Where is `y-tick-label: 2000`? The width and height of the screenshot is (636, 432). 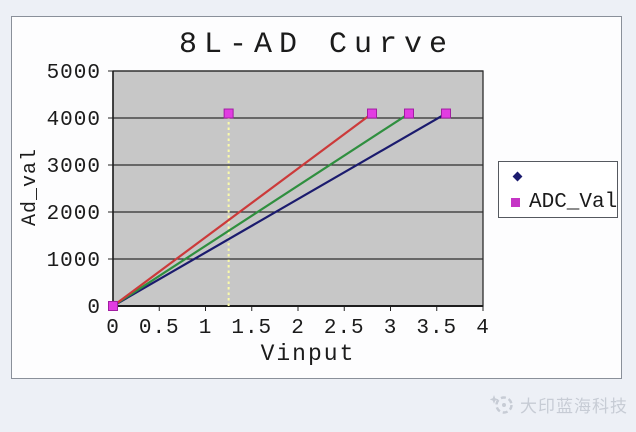
y-tick-label: 2000 is located at coordinates (74, 214).